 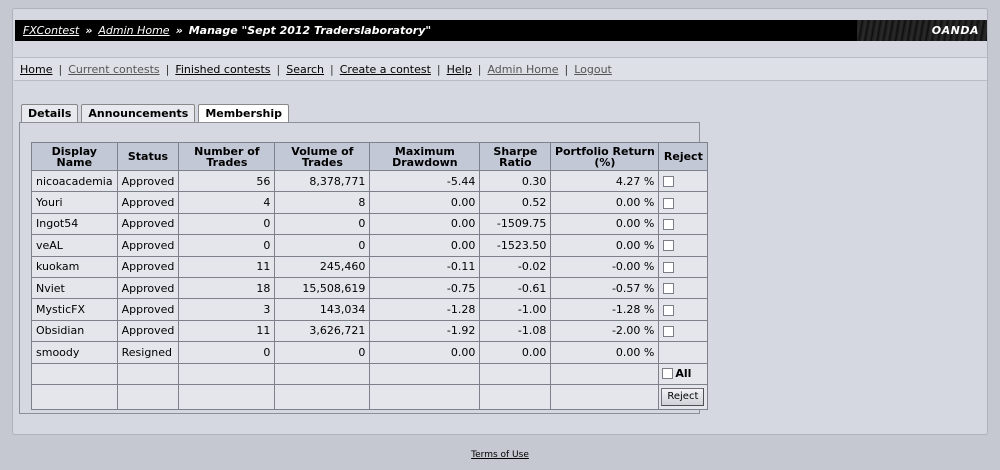 What do you see at coordinates (322, 288) in the screenshot?
I see `cell-volume: 15,508,619` at bounding box center [322, 288].